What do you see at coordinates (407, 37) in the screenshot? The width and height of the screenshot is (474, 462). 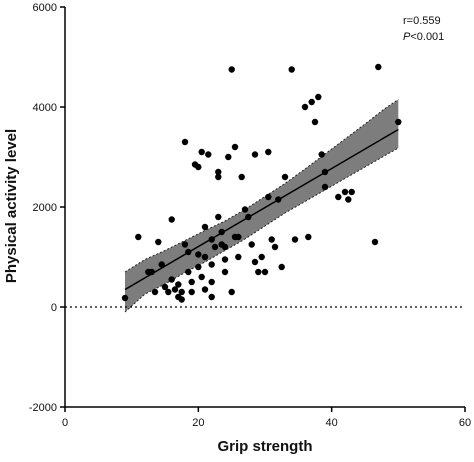 I see `p-symbol: P` at bounding box center [407, 37].